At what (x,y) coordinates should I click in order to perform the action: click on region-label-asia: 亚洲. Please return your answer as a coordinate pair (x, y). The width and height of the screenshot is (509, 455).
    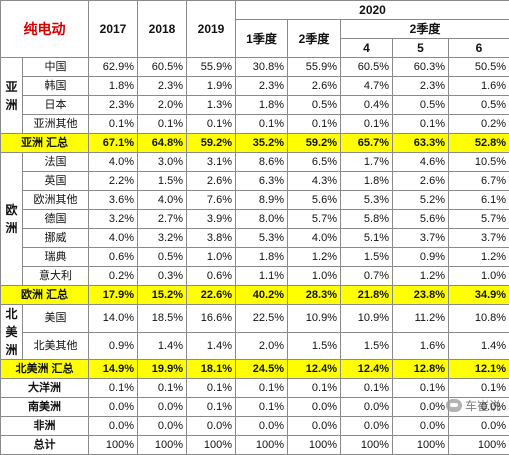
    Looking at the image, I should click on (12, 96).